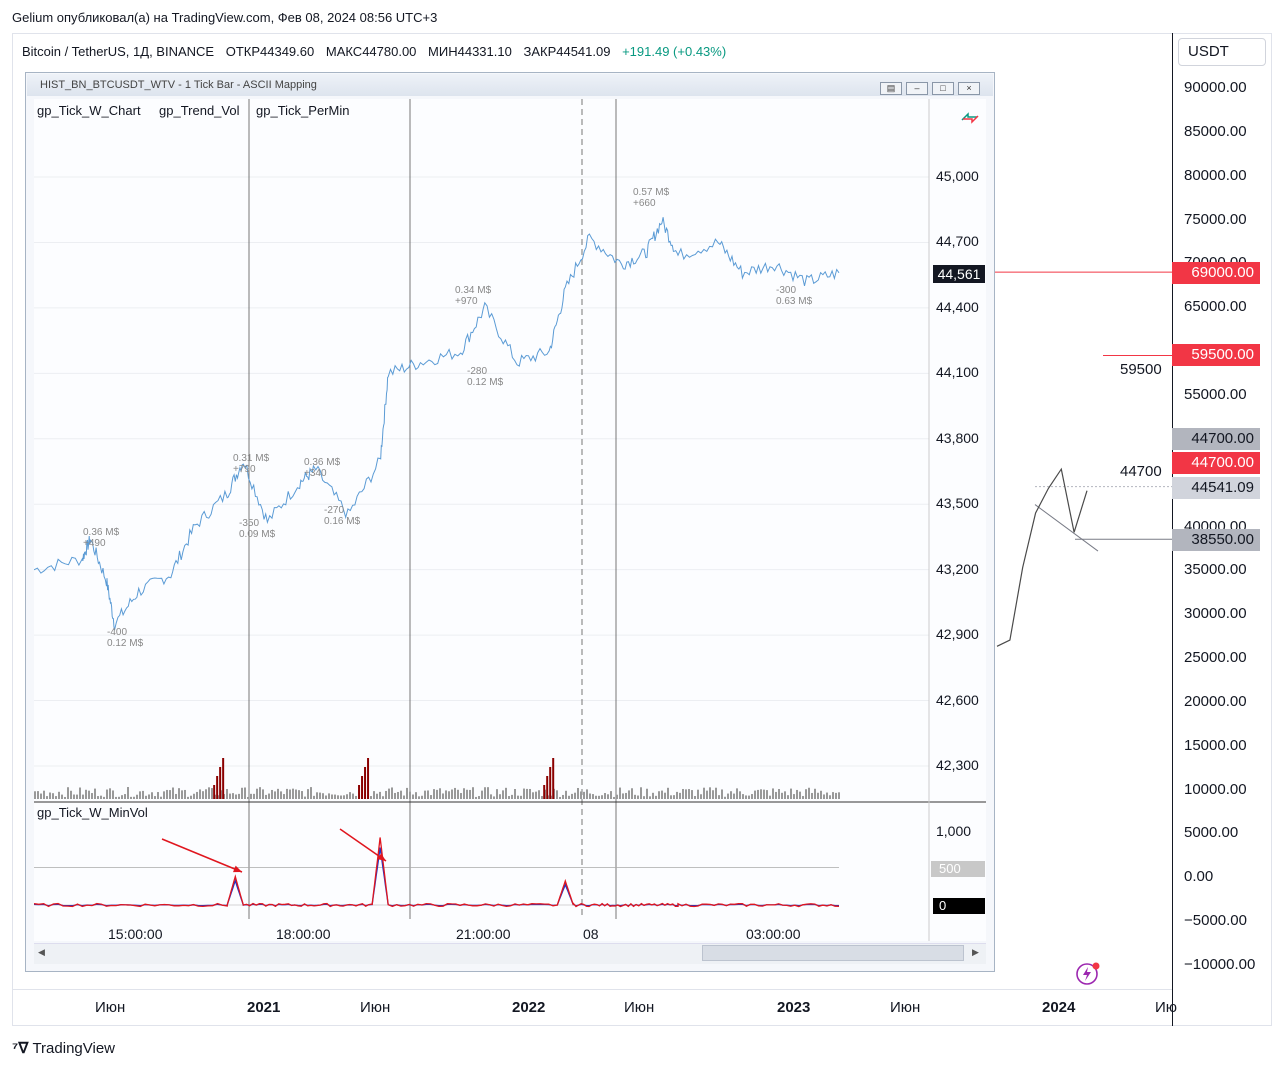 The image size is (1284, 1069). Describe the element at coordinates (1222, 52) in the screenshot. I see `currency-button: USDT` at that location.